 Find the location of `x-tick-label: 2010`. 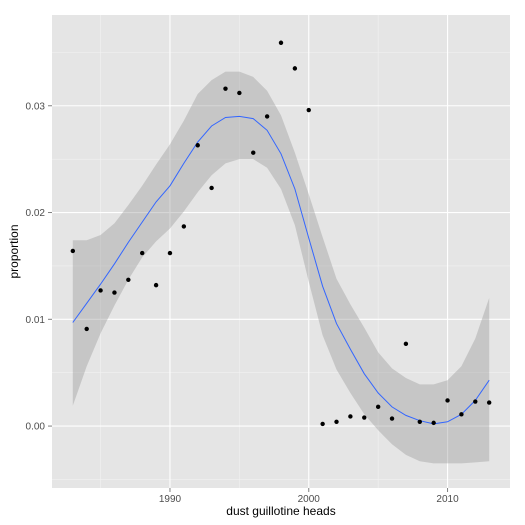

x-tick-label: 2010 is located at coordinates (447, 499).